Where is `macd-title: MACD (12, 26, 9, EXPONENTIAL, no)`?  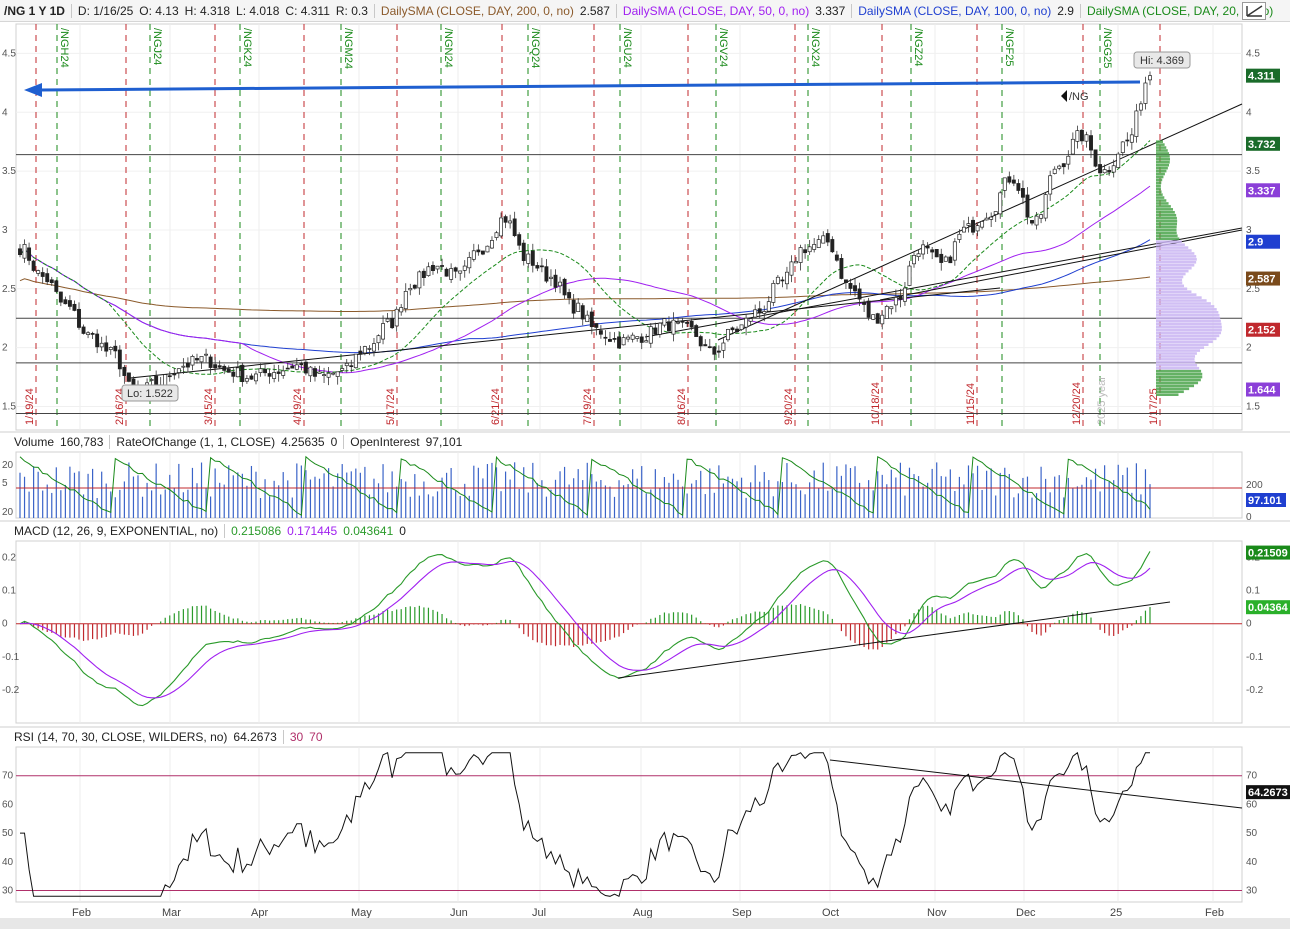
macd-title: MACD (12, 26, 9, EXPONENTIAL, no) is located at coordinates (116, 531).